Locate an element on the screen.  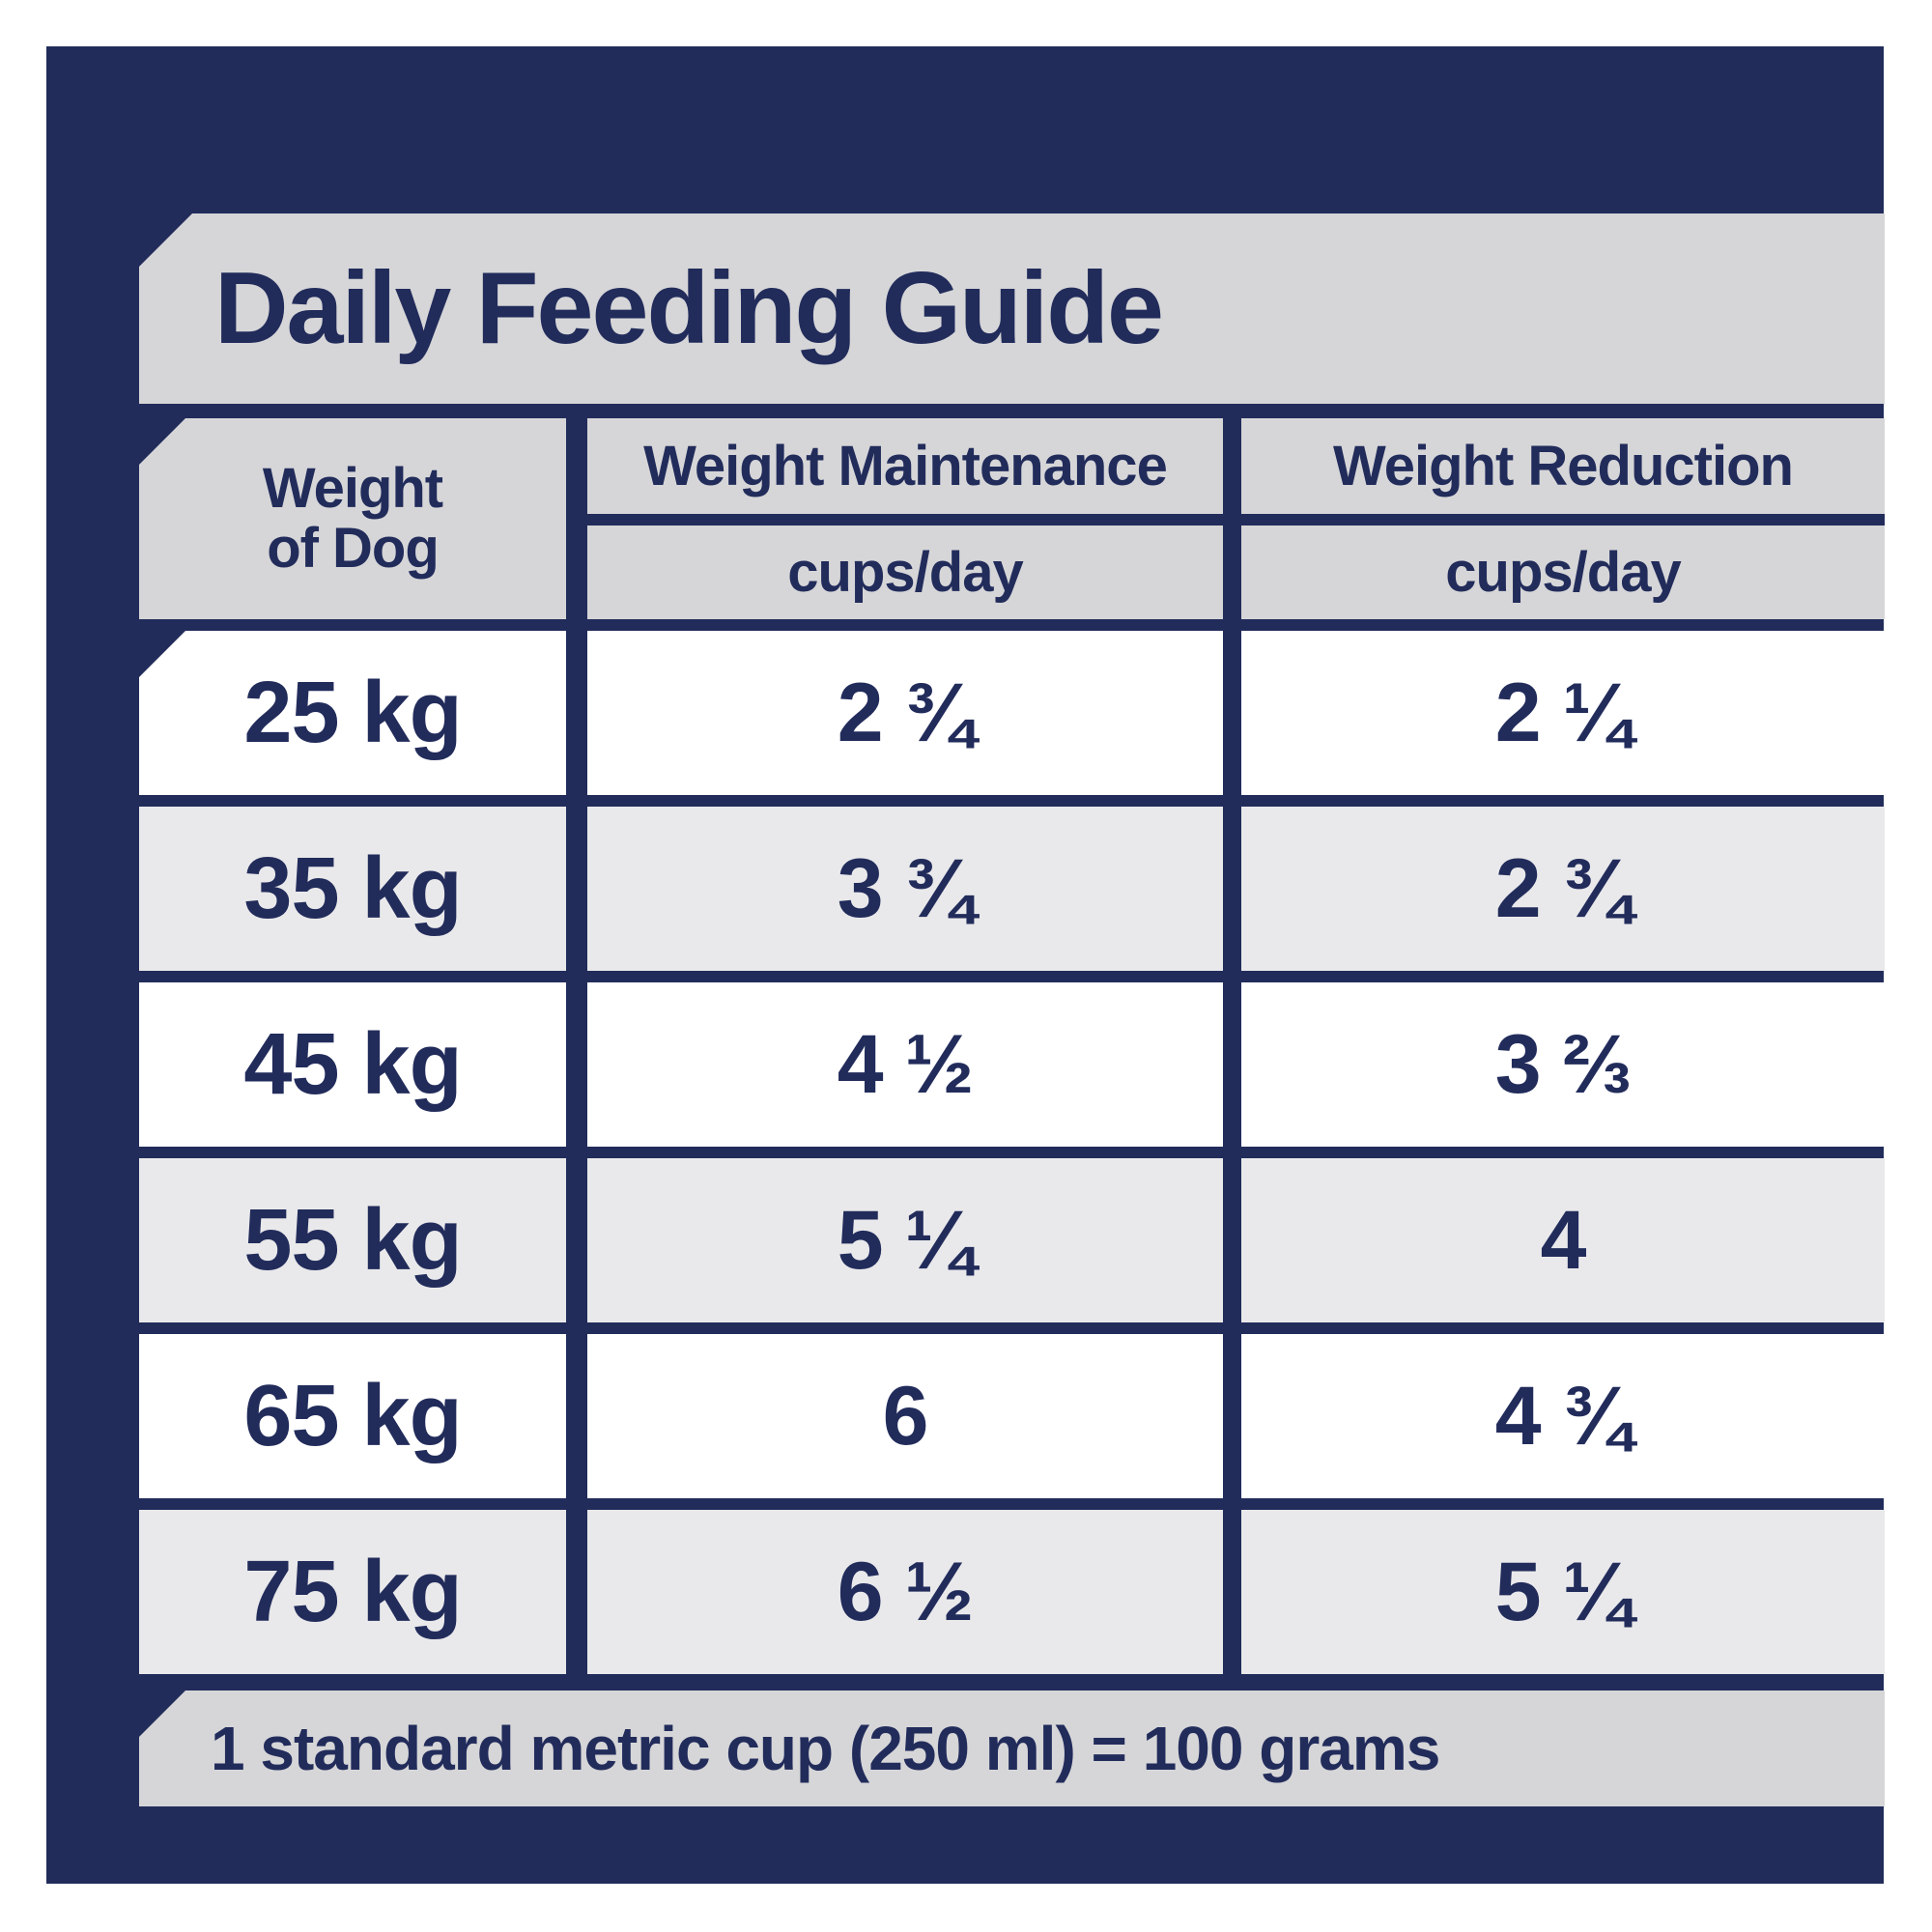
header-weight-of-dog-line1: Weight is located at coordinates (352, 488).